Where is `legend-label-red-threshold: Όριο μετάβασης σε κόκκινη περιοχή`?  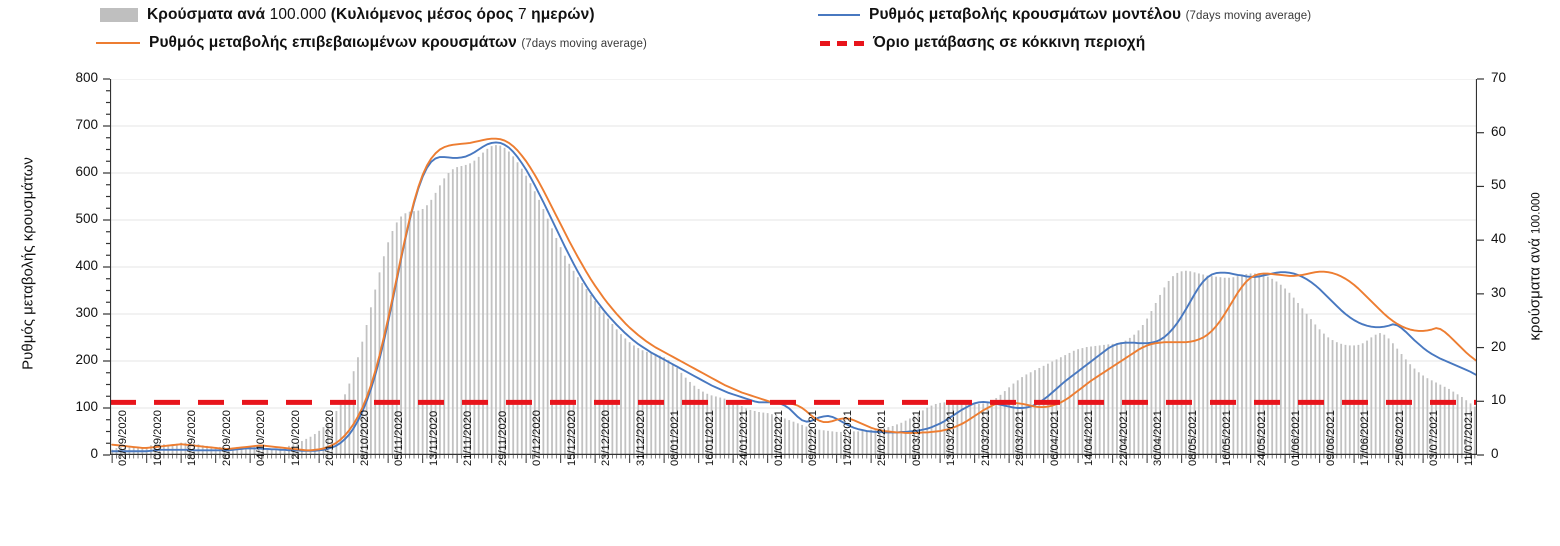 legend-label-red-threshold: Όριο μετάβασης σε κόκκινη περιοχή is located at coordinates (1009, 42).